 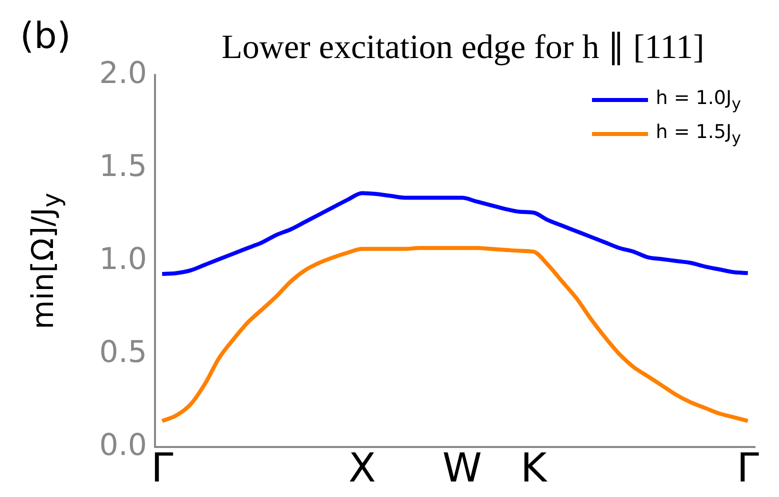 I want to click on x-tick-label: X, so click(x=362, y=468).